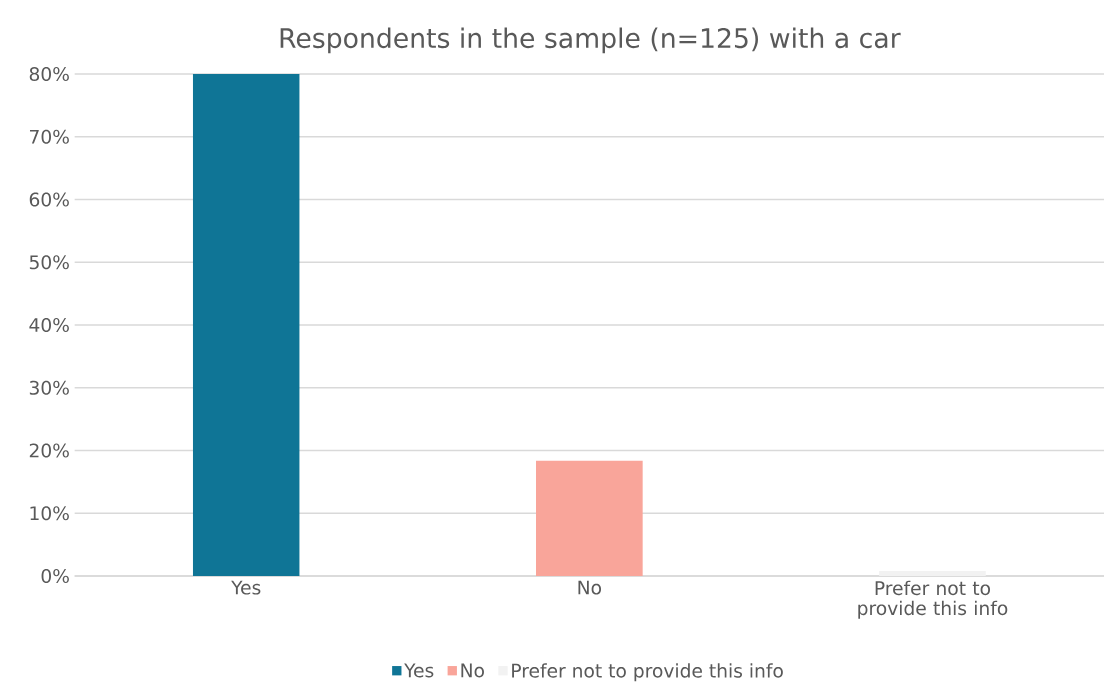  Describe the element at coordinates (49, 387) in the screenshot. I see `y-tick-label: 30%` at that location.